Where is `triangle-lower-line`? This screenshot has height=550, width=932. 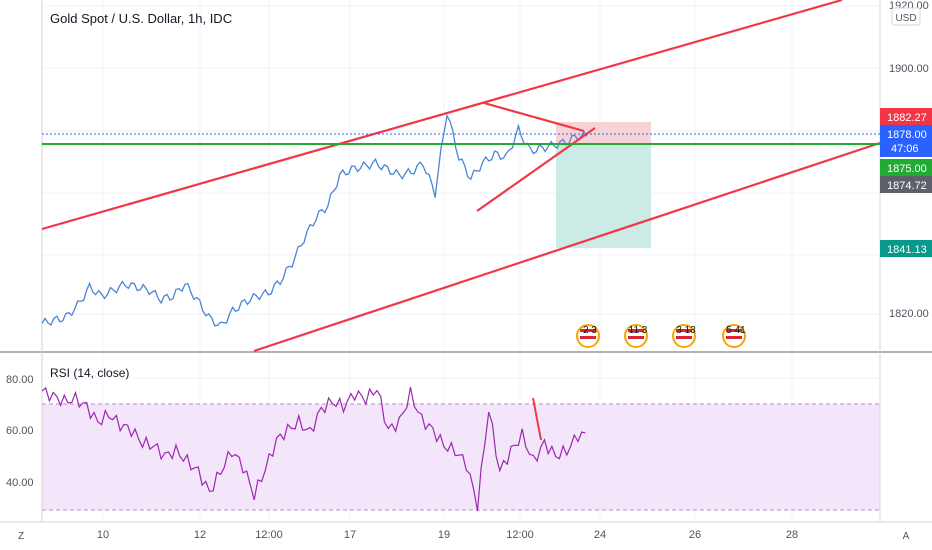 triangle-lower-line is located at coordinates (536, 169).